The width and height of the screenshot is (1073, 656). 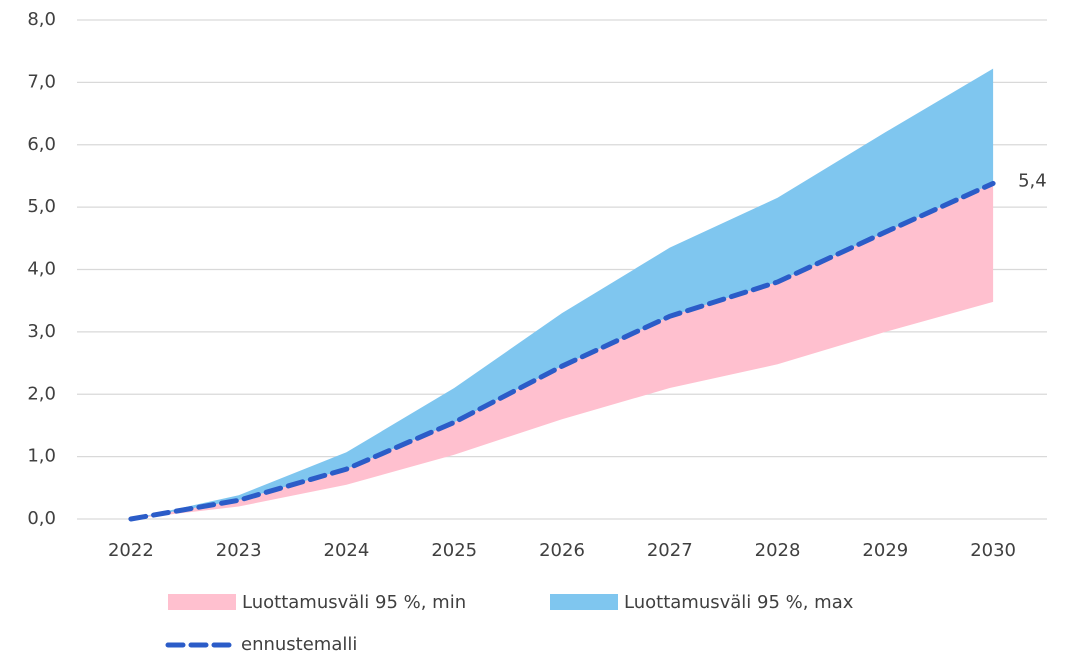 I want to click on y-tick-label: 1,0, so click(x=41, y=456).